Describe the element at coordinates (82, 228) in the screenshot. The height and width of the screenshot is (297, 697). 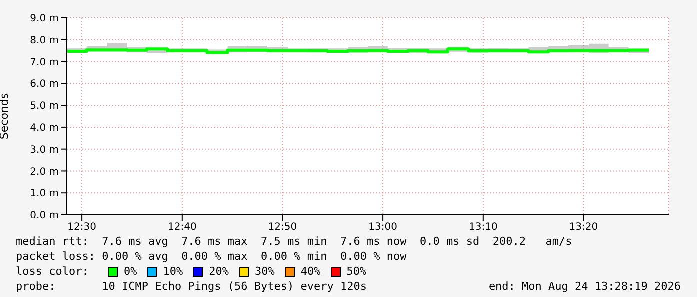
I see `x-tick-label: 12:30` at that location.